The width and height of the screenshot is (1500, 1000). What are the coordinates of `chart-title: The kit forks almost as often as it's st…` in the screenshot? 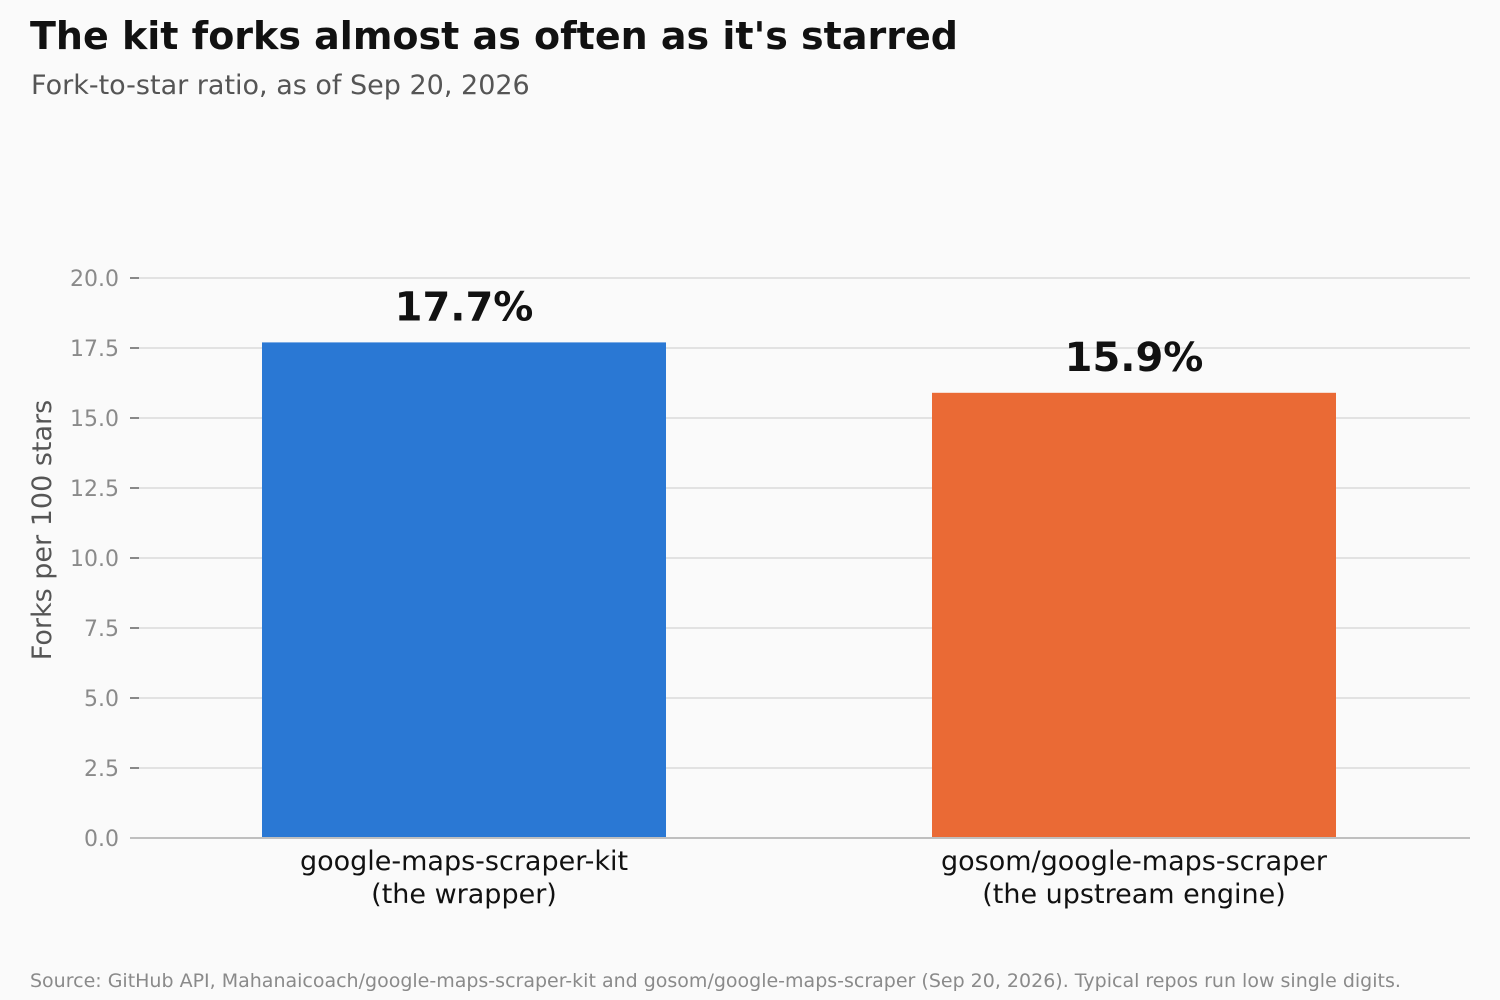 It's located at (494, 36).